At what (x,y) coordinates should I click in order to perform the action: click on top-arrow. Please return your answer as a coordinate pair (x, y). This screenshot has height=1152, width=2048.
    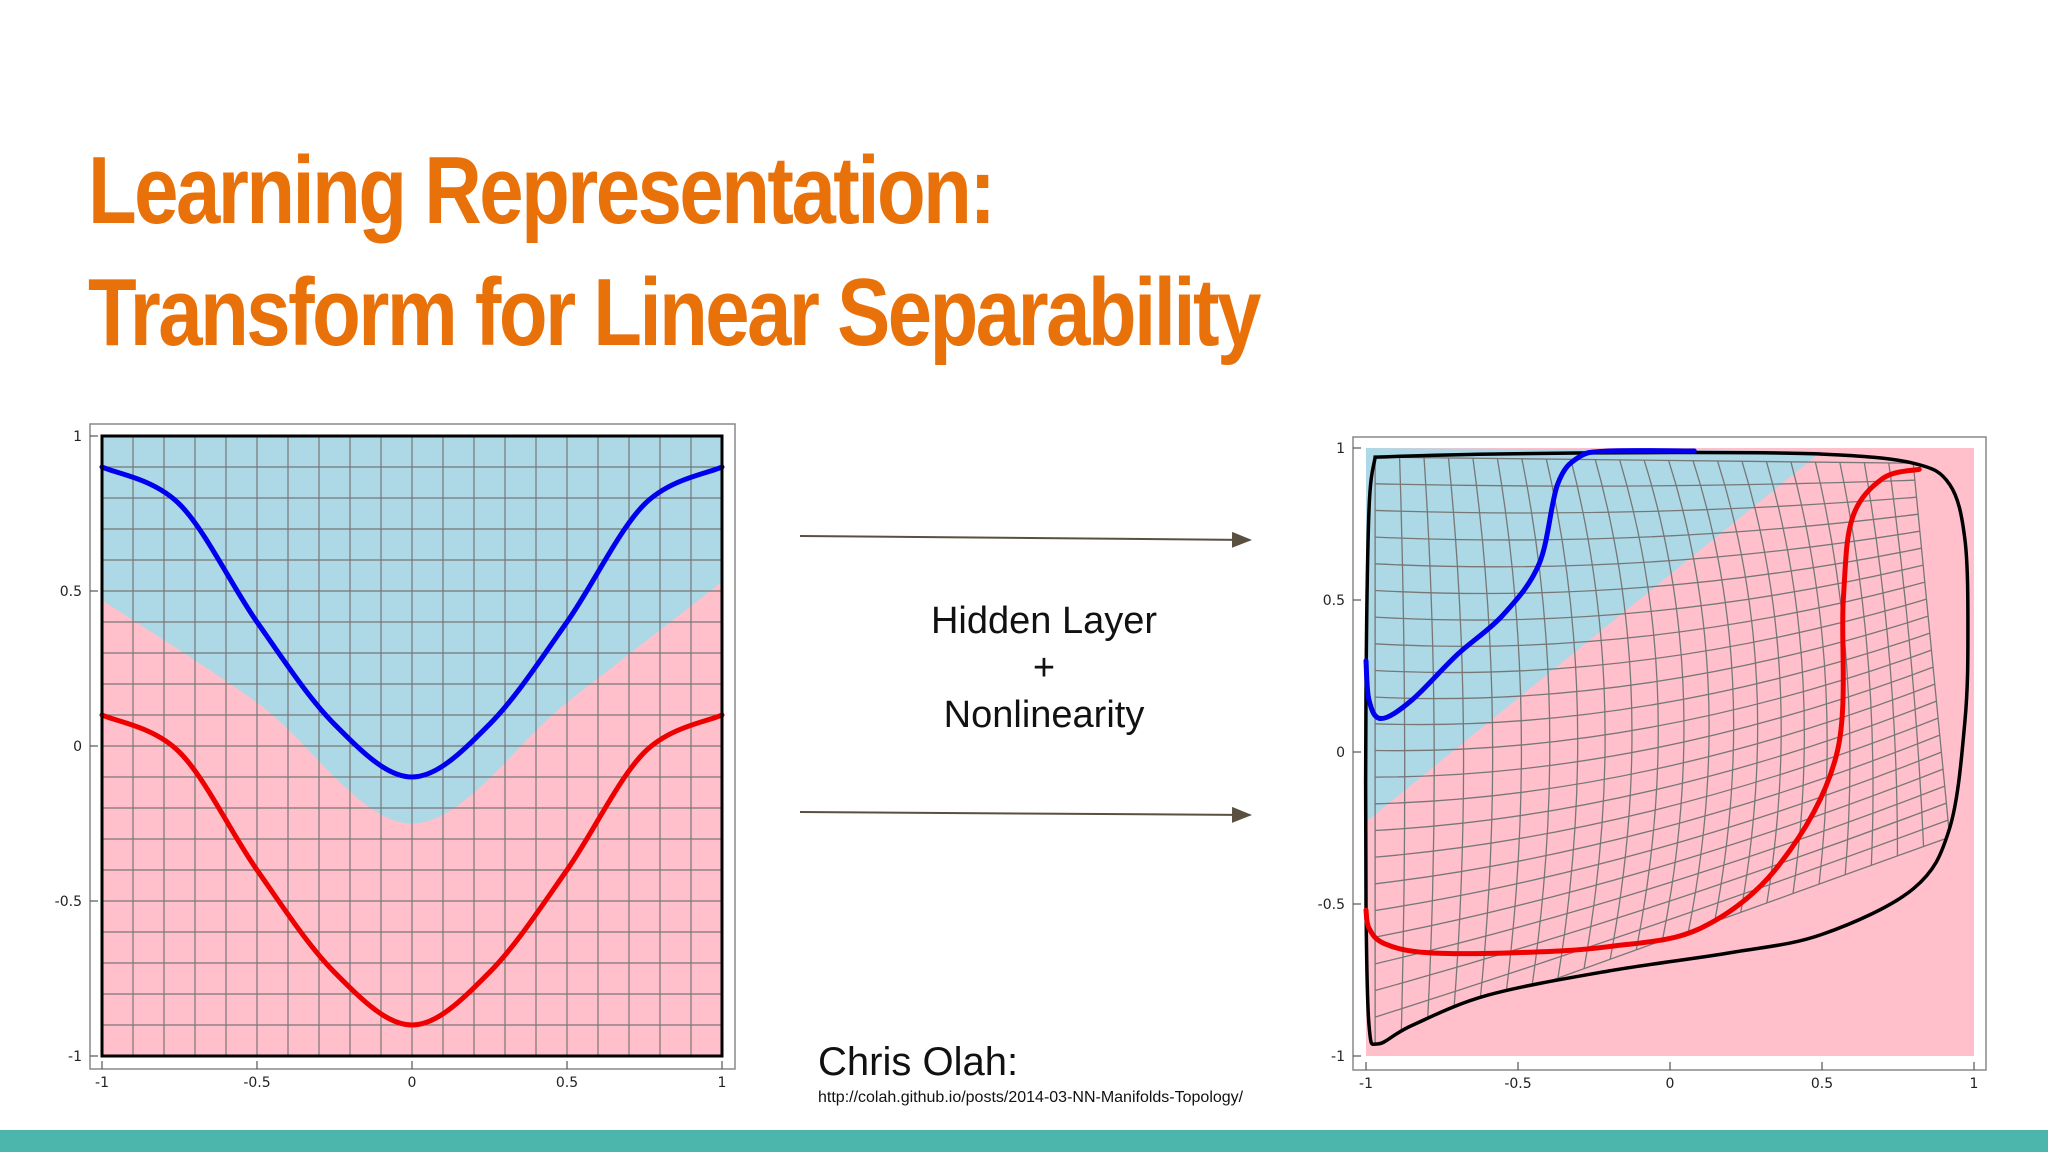
    Looking at the image, I should click on (1025, 539).